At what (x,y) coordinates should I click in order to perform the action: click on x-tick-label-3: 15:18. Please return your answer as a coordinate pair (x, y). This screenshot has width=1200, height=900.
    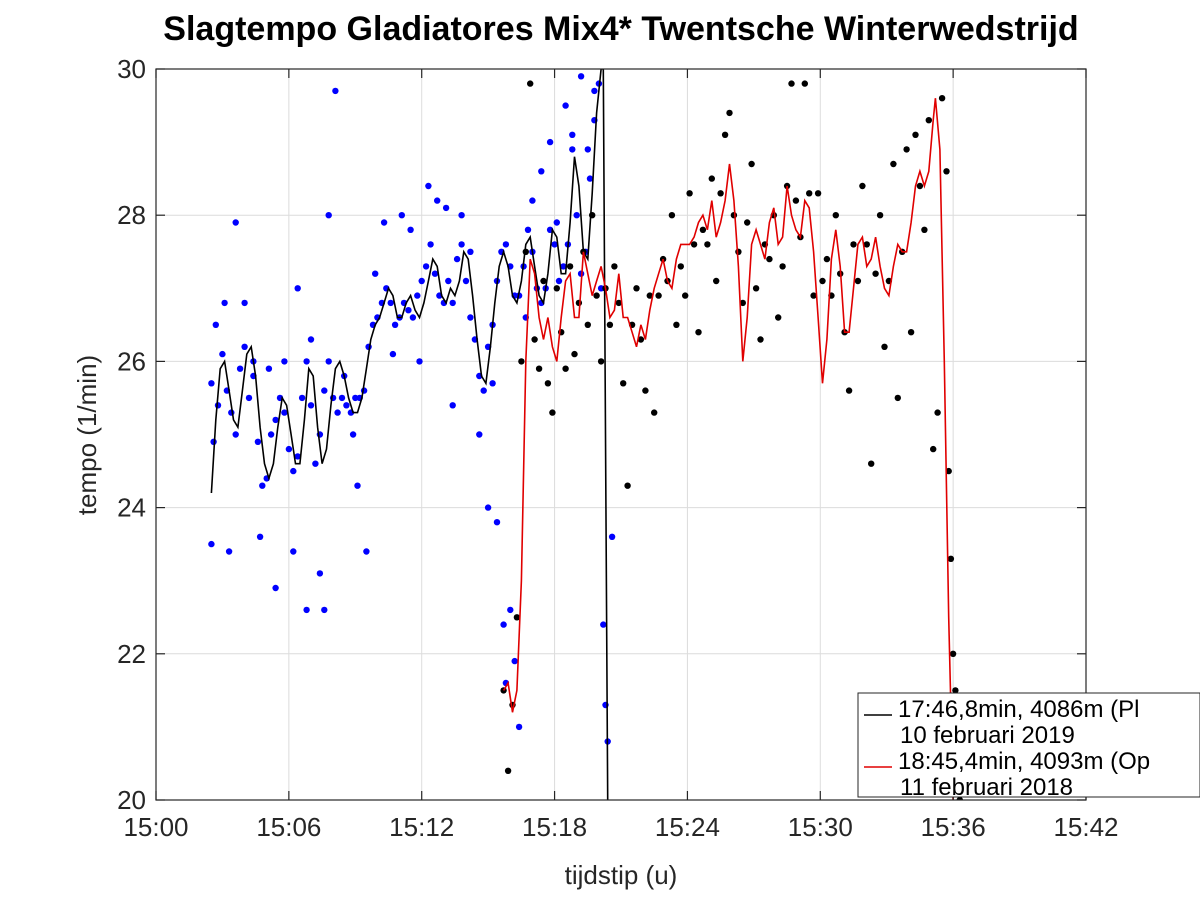
    Looking at the image, I should click on (554, 827).